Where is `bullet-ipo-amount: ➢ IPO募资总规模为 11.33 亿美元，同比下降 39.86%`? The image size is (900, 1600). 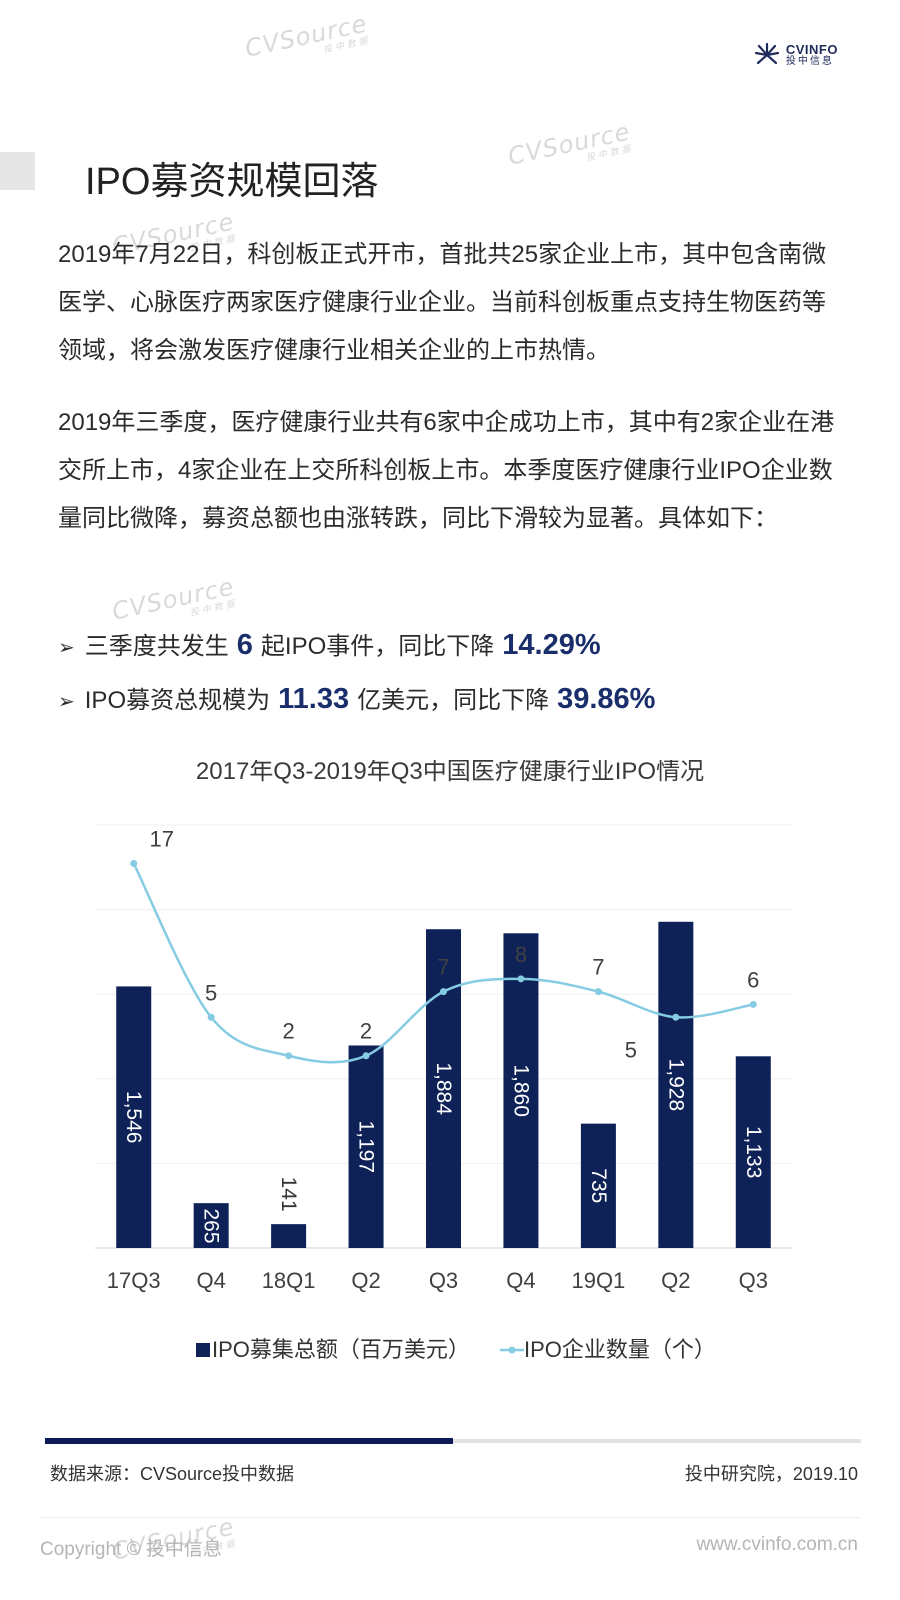
bullet-ipo-amount: ➢ IPO募资总规模为 11.33 亿美元，同比下降 39.86% is located at coordinates (360, 698).